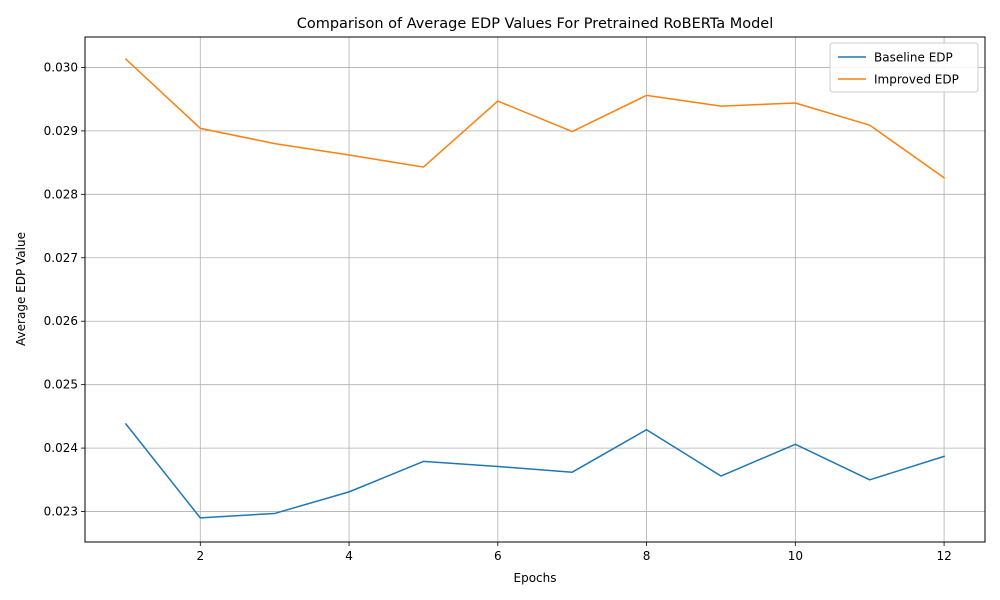 This screenshot has width=1000, height=600. Describe the element at coordinates (200, 556) in the screenshot. I see `x-tick-label: 2` at that location.